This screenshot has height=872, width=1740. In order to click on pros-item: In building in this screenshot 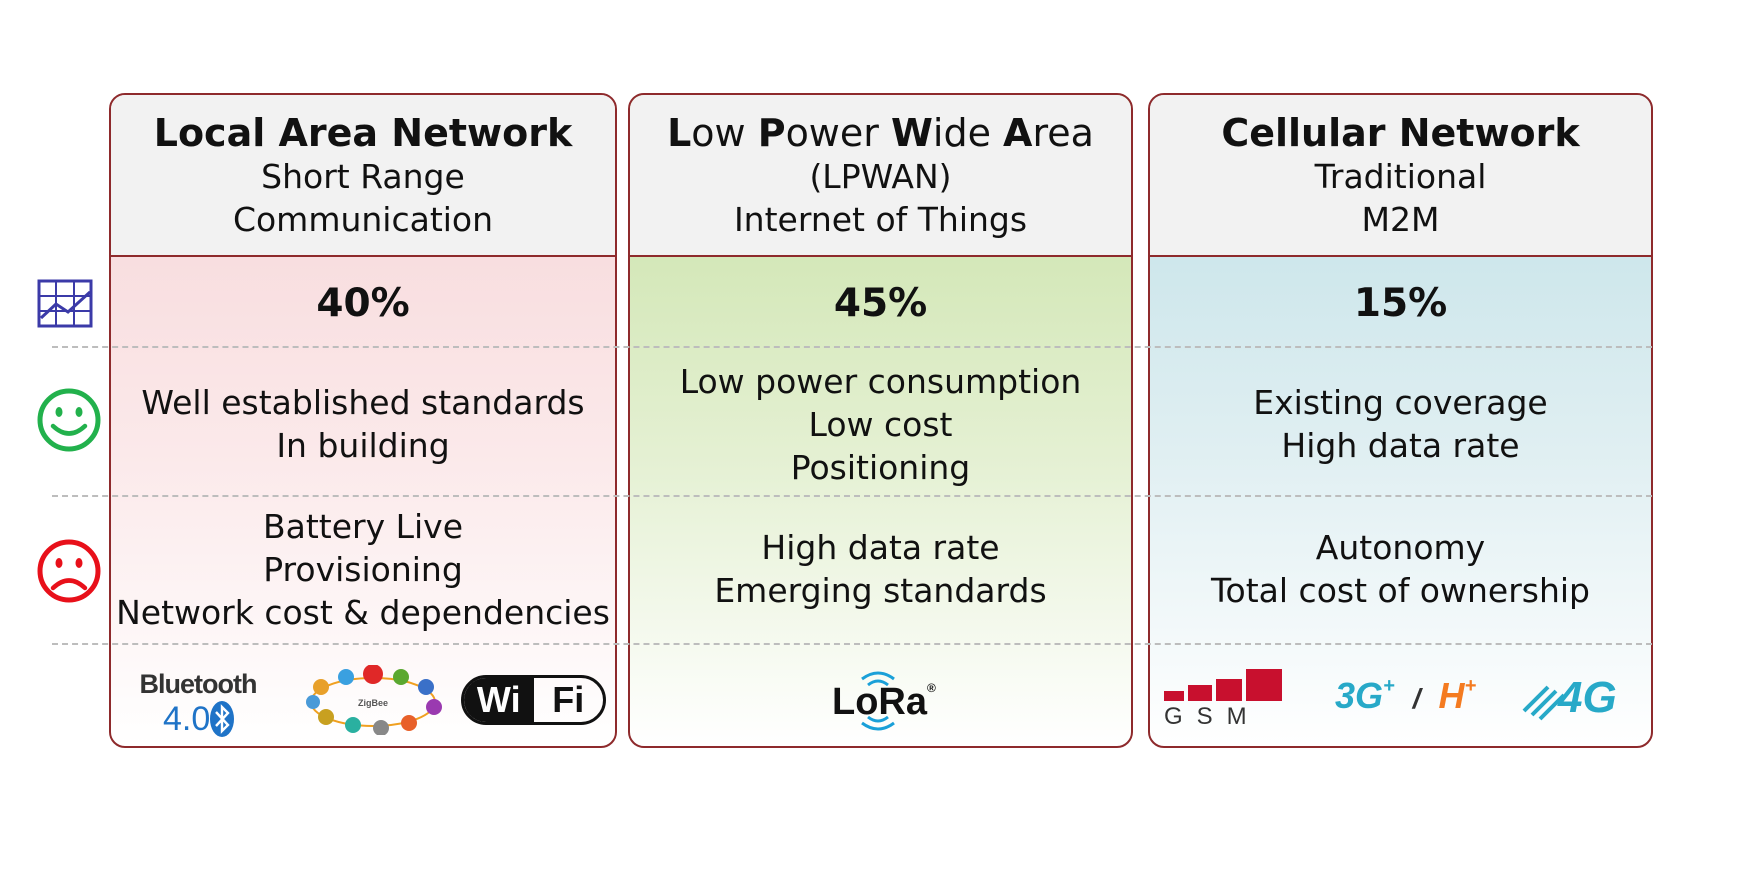, I will do `click(363, 445)`.